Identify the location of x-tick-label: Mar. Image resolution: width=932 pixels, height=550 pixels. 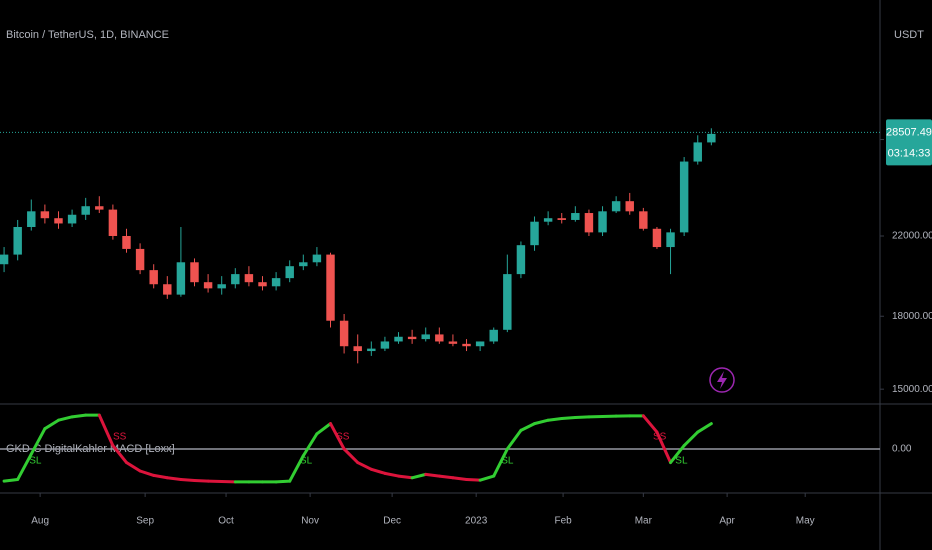
(644, 521).